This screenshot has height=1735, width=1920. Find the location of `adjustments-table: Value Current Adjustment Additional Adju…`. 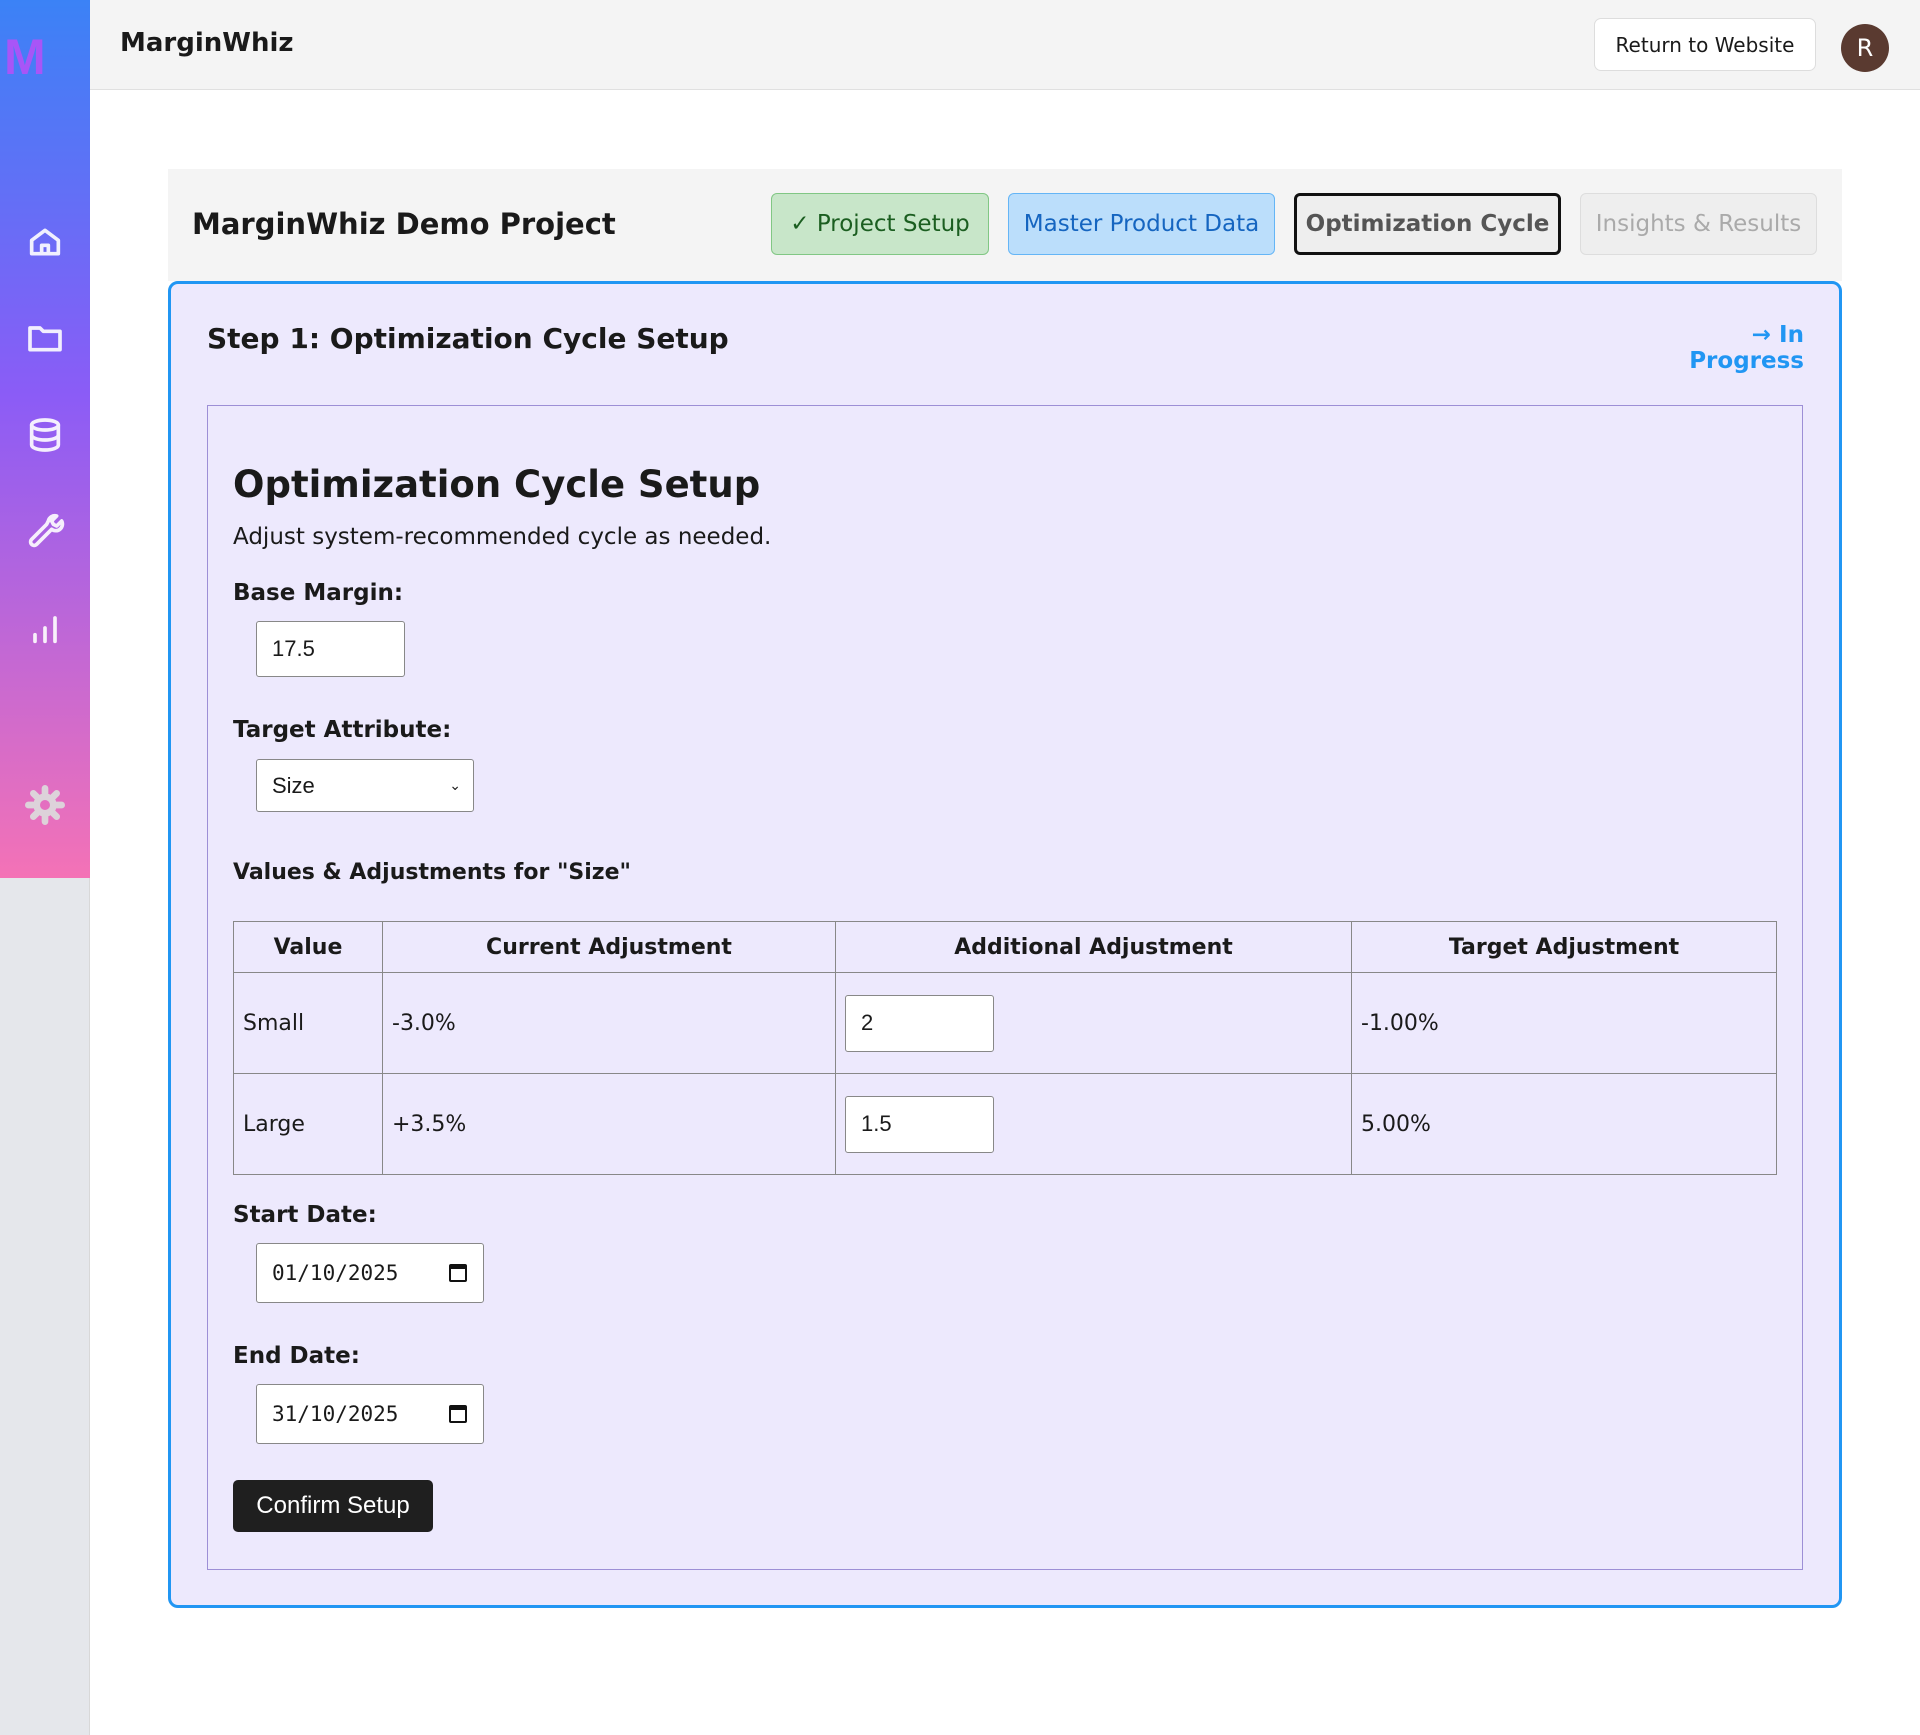

adjustments-table: Value Current Adjustment Additional Adju… is located at coordinates (1005, 1048).